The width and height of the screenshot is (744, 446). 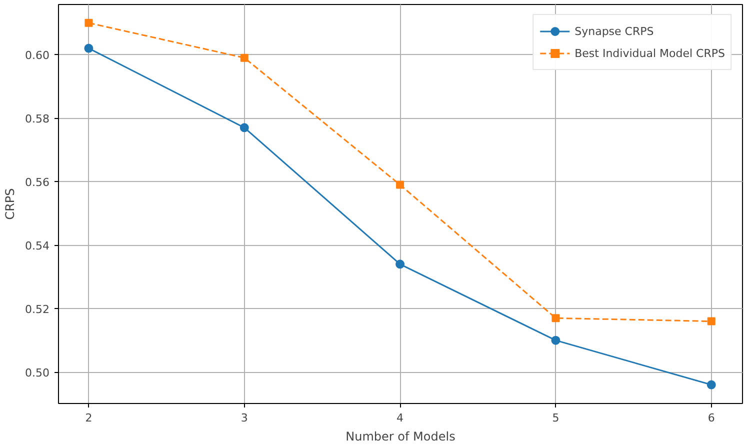 I want to click on y-tick-label: 0.56, so click(x=37, y=183).